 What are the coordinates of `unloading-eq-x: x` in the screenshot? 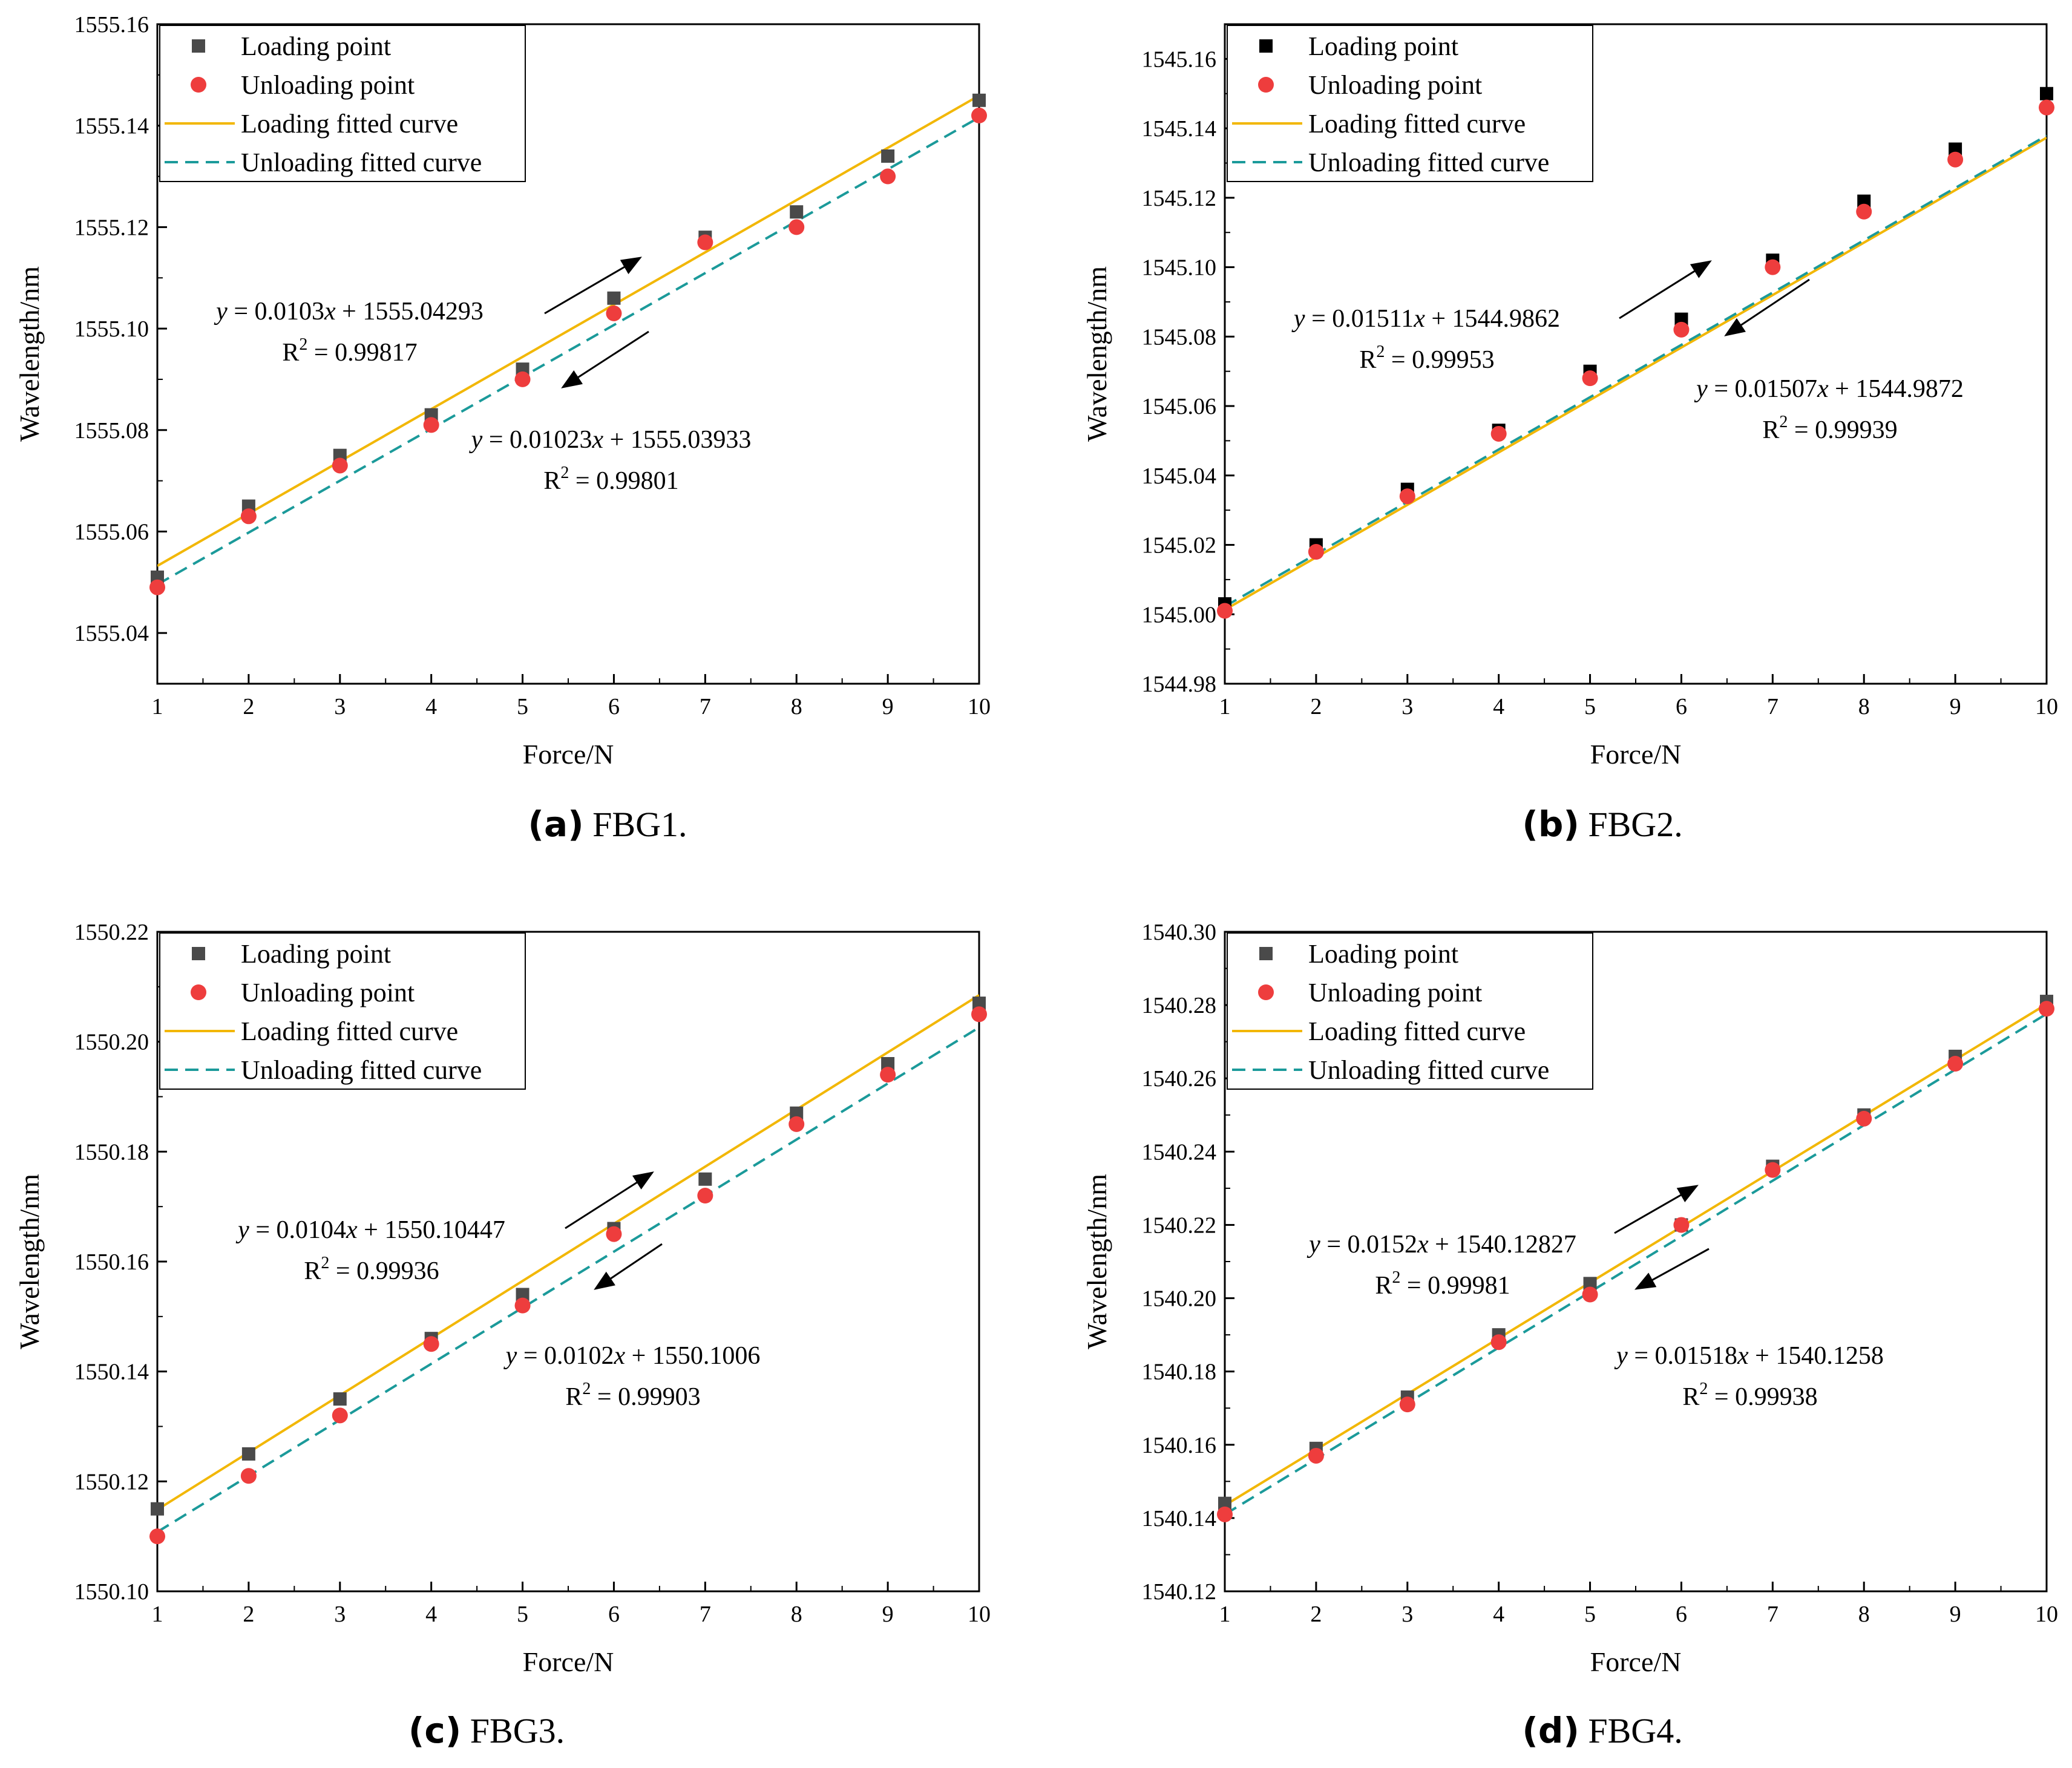 It's located at (620, 1356).